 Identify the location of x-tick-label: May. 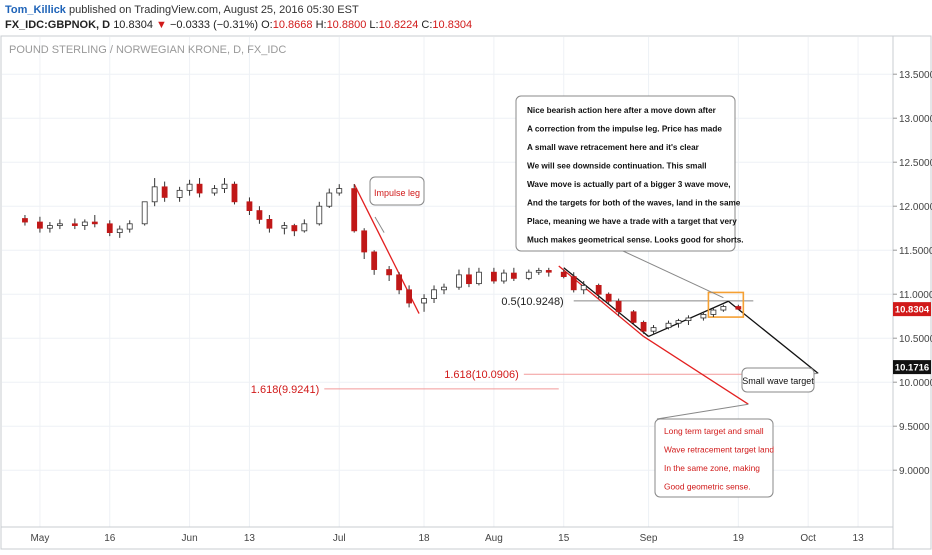
(39, 538).